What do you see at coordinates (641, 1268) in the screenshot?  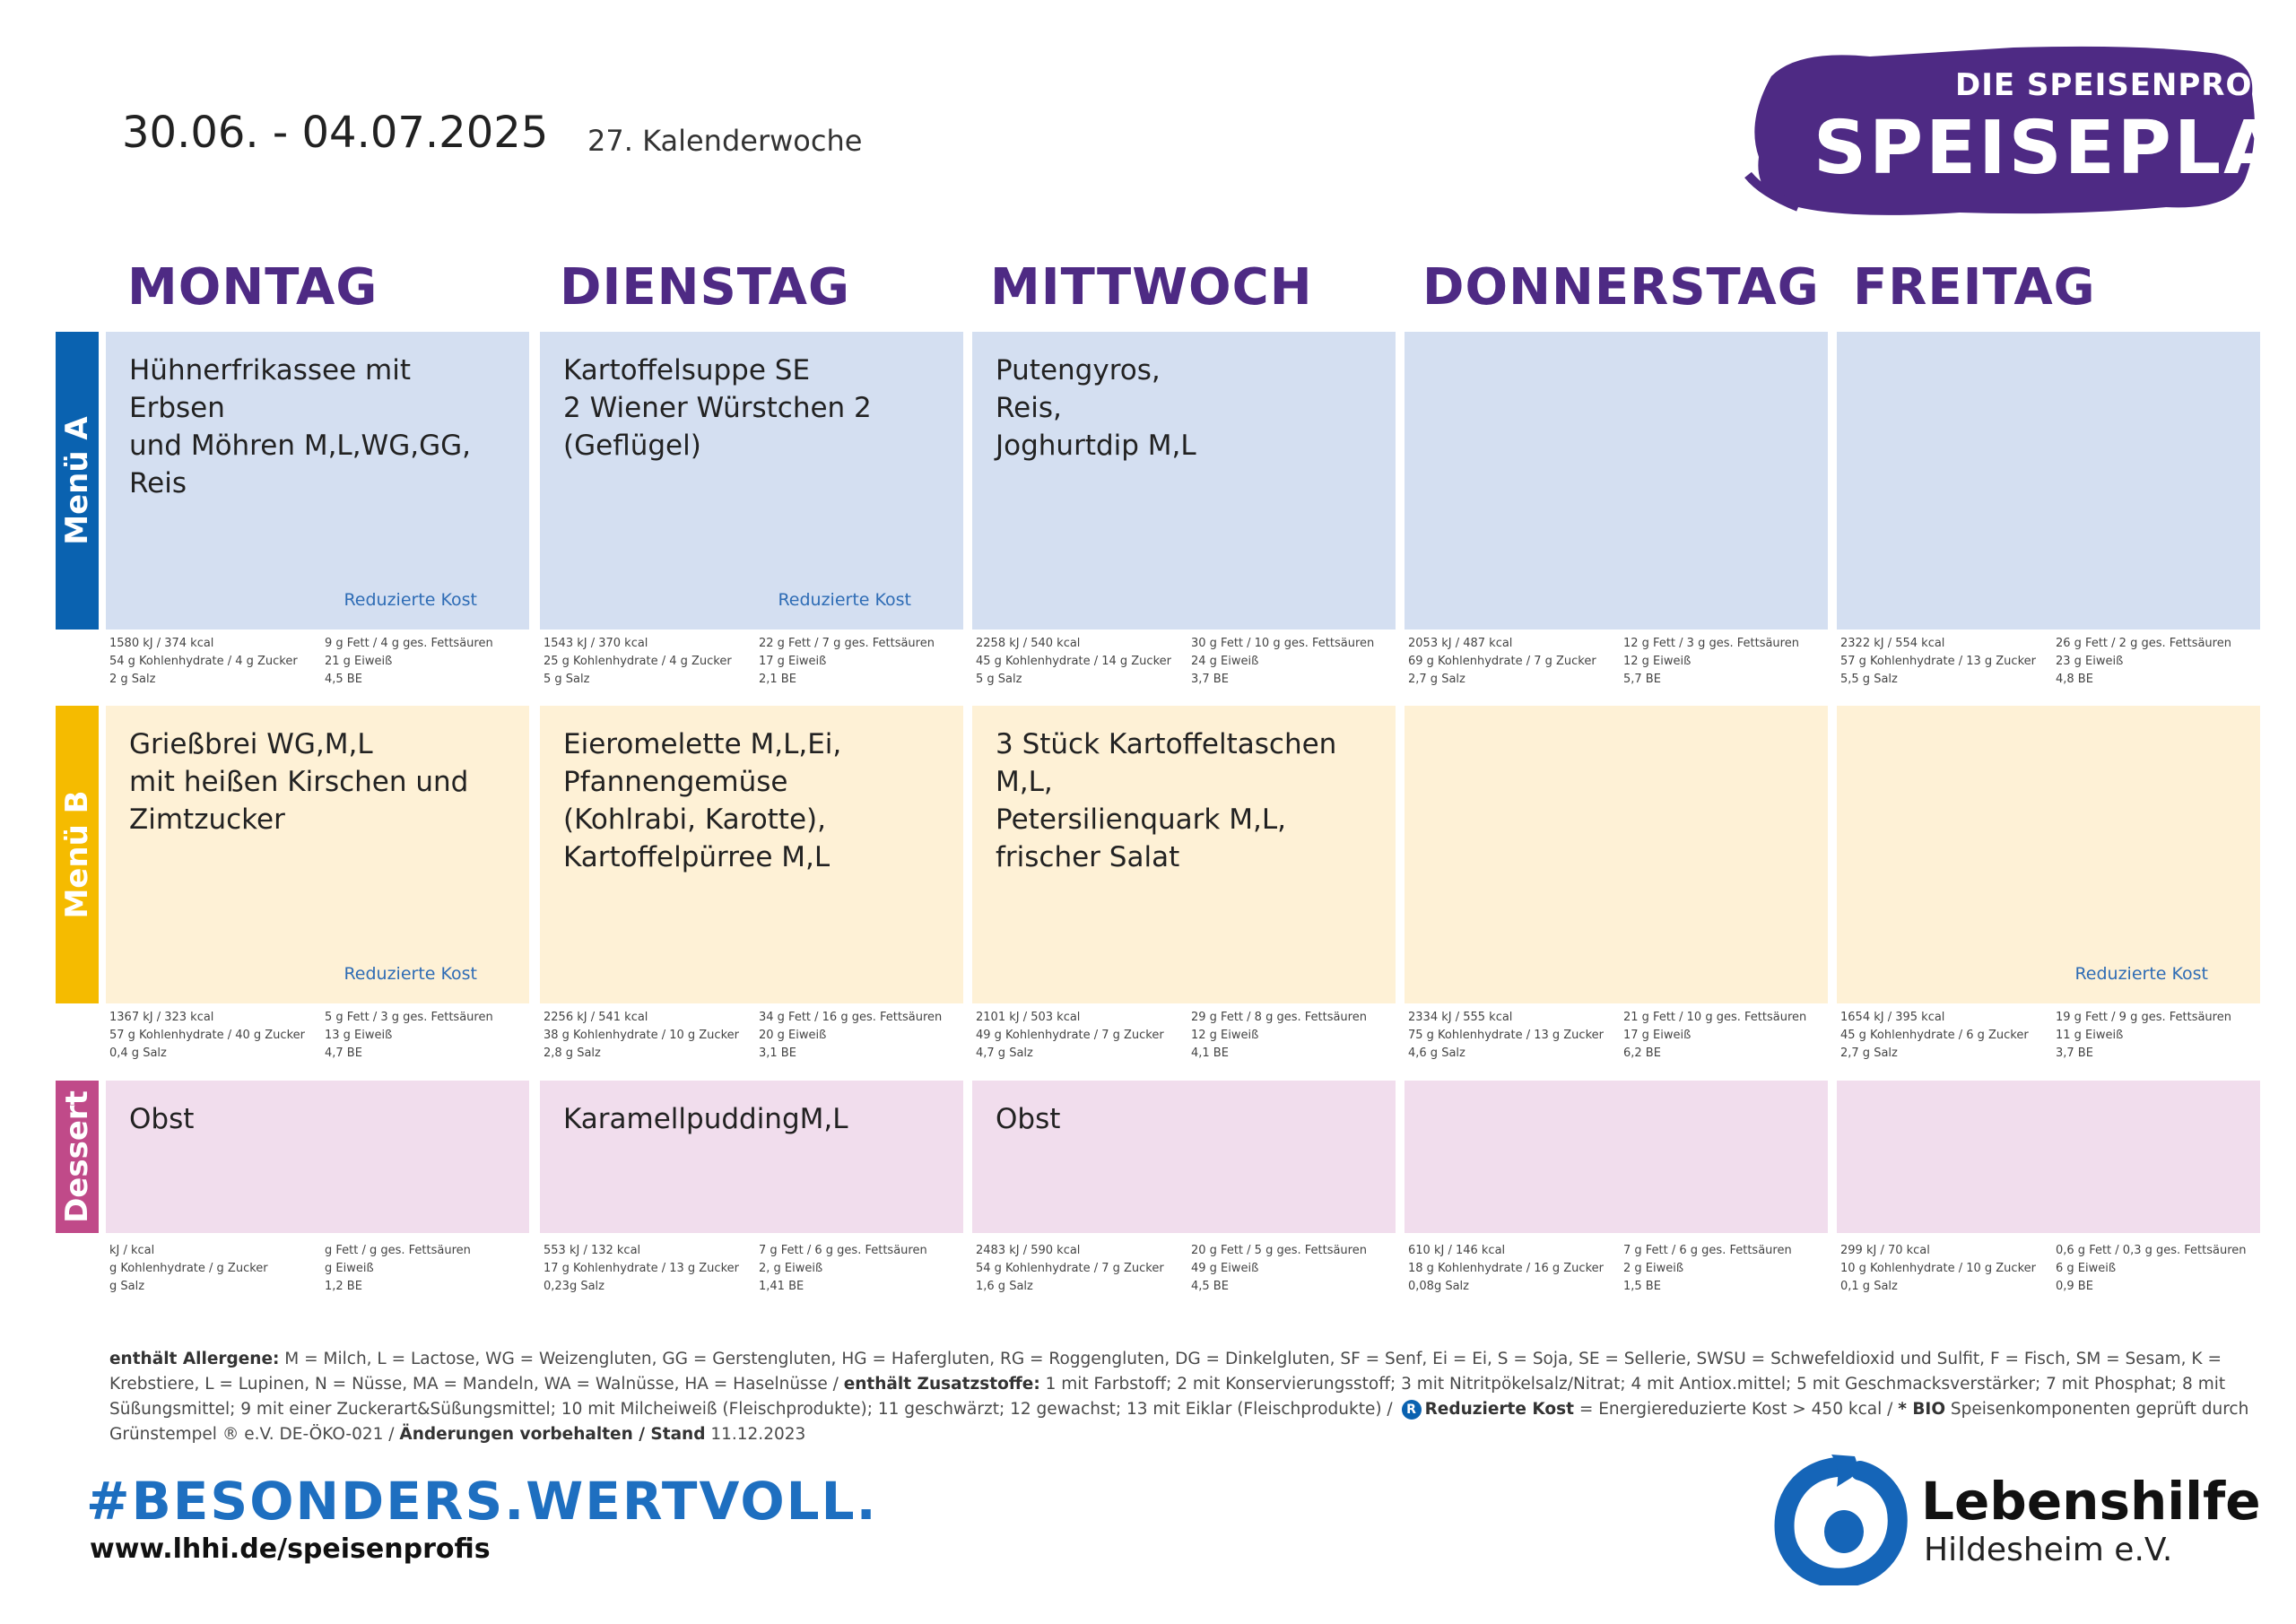 I see `nutrition-value: 17 g Kohlenhydrate / 13 g Zucker` at bounding box center [641, 1268].